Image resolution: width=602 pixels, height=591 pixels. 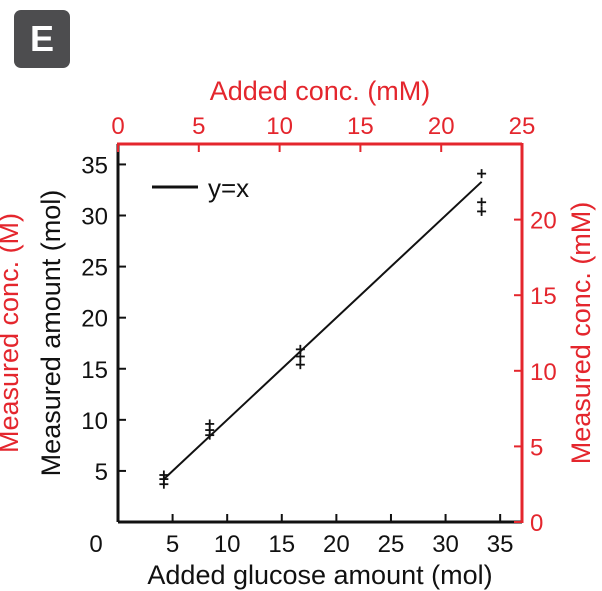 What do you see at coordinates (12, 333) in the screenshot?
I see `y2-axis-title-left-partial: Measured conc. (M)` at bounding box center [12, 333].